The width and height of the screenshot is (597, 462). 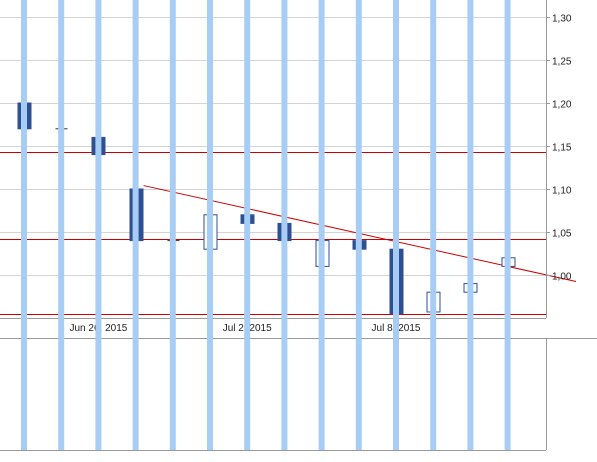 What do you see at coordinates (562, 191) in the screenshot?
I see `price-y-tick-label: 1,10` at bounding box center [562, 191].